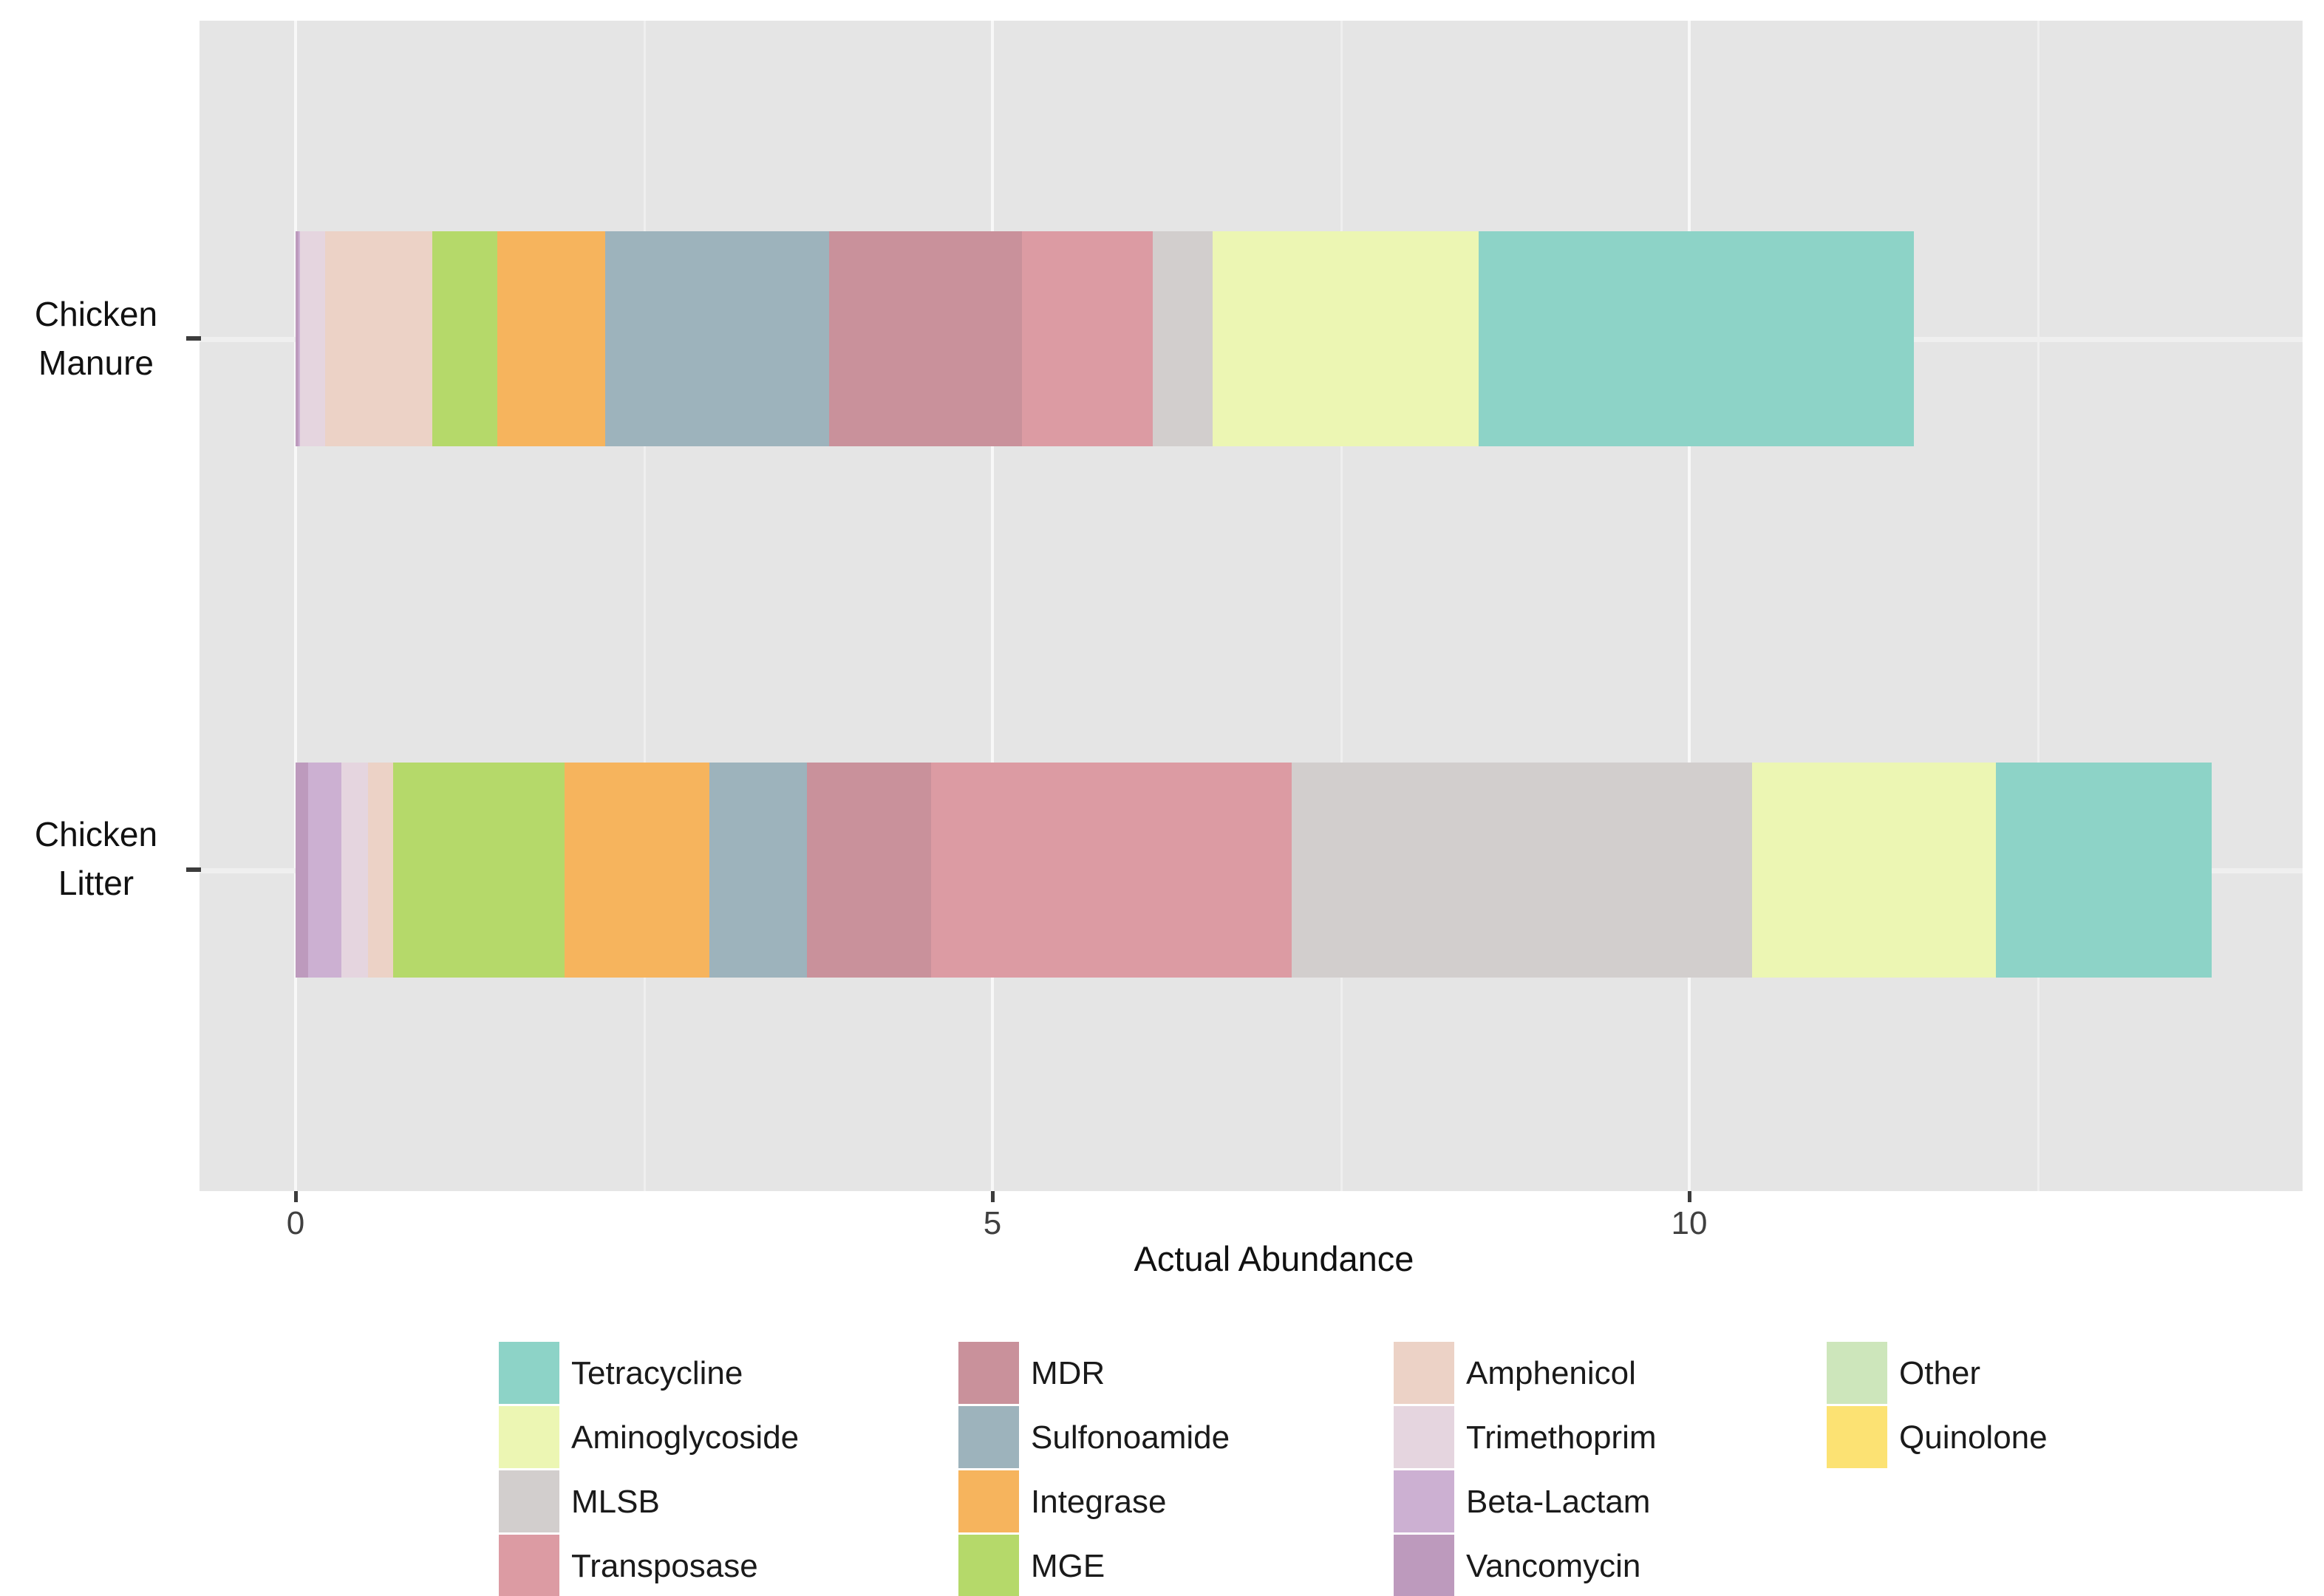 Image resolution: width=2324 pixels, height=1596 pixels. Describe the element at coordinates (1068, 1372) in the screenshot. I see `legend-label: MDR` at that location.